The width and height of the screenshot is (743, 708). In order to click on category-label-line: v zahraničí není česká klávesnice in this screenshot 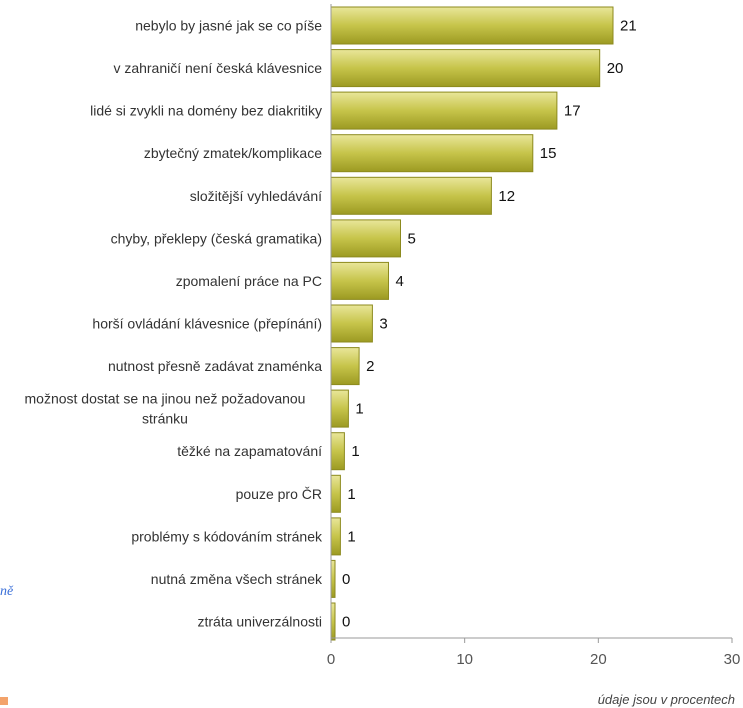, I will do `click(217, 68)`.